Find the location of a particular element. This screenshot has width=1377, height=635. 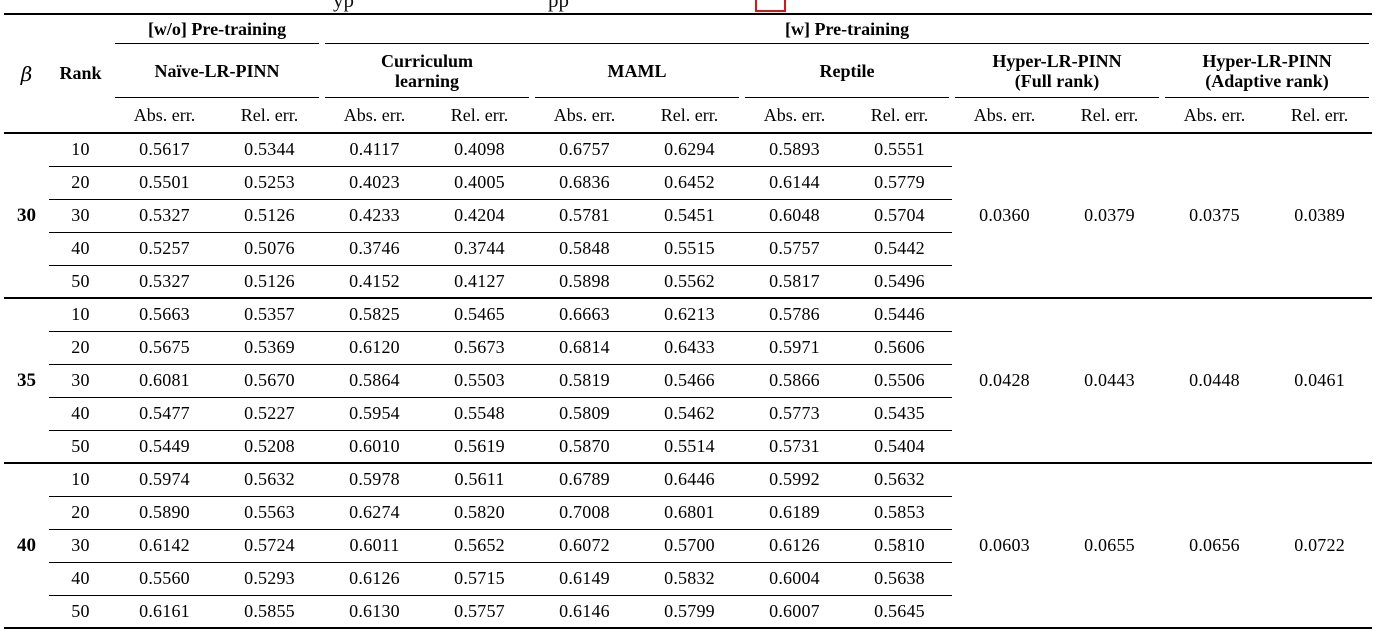

beta-cell: 40 is located at coordinates (26, 546).